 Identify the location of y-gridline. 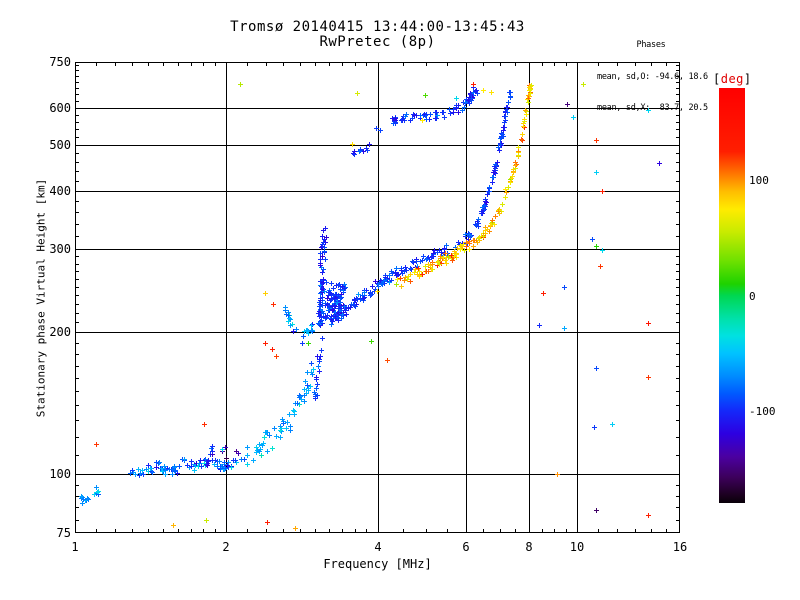
(377, 191).